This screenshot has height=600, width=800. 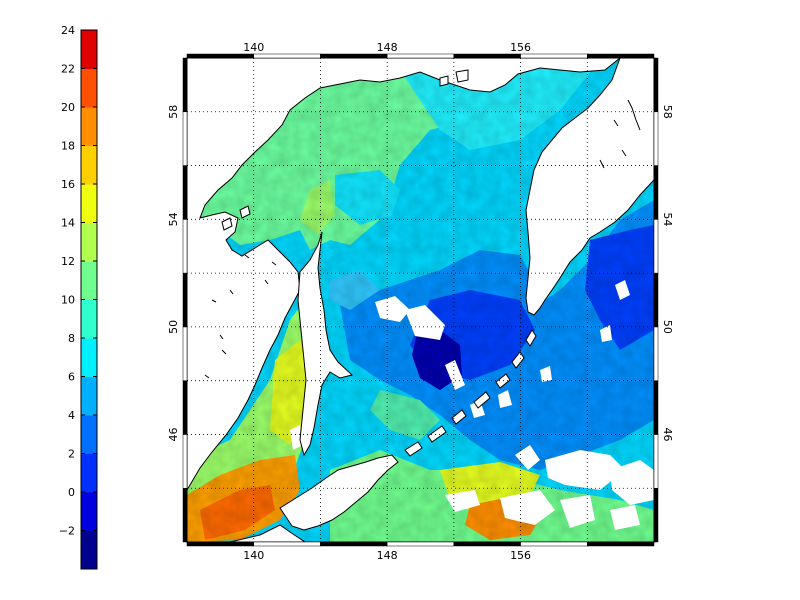 What do you see at coordinates (68, 184) in the screenshot?
I see `colorbar-tick-label: 16` at bounding box center [68, 184].